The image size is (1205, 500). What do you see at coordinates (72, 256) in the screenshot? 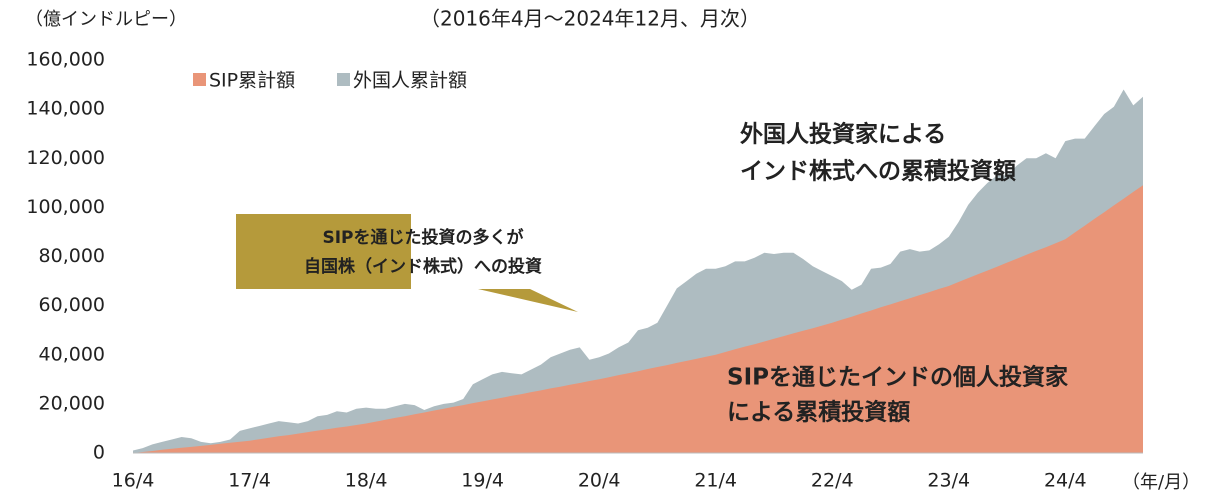
I see `y-tick-label: 80,000` at bounding box center [72, 256].